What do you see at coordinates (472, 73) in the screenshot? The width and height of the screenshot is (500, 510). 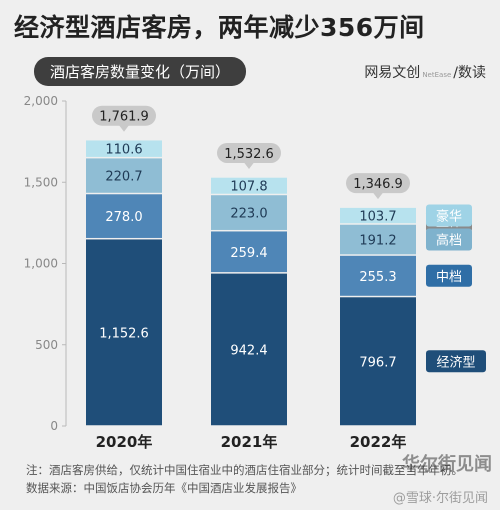 I see `brand-tail: 数读` at bounding box center [472, 73].